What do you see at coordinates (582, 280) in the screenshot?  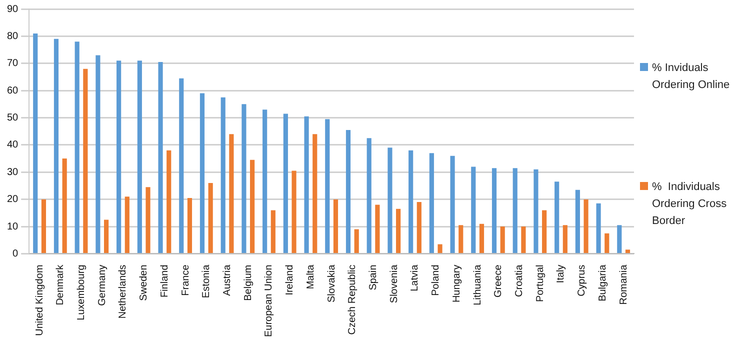 I see `x-tick-label: Cyprus` at bounding box center [582, 280].